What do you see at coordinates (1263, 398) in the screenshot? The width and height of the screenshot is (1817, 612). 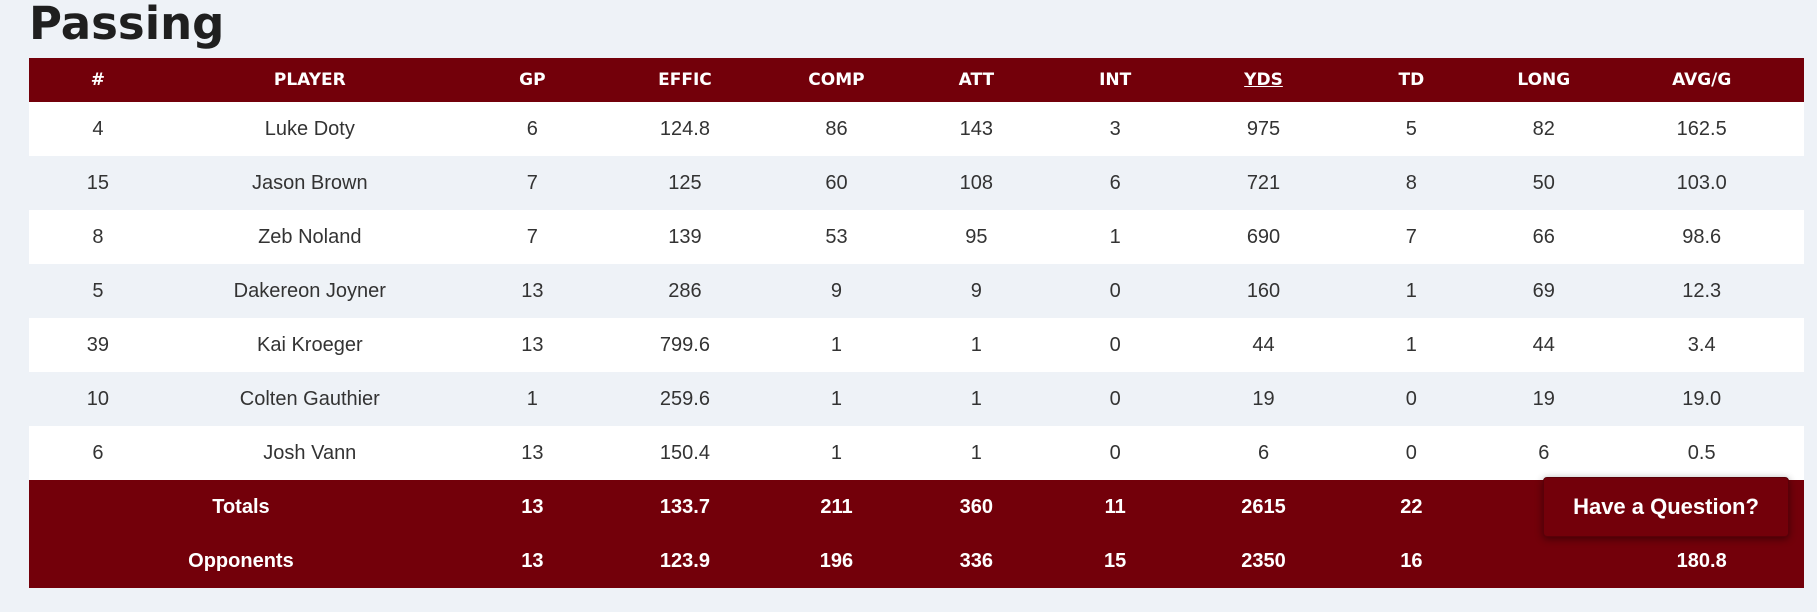 I see `cell-yds: 19` at bounding box center [1263, 398].